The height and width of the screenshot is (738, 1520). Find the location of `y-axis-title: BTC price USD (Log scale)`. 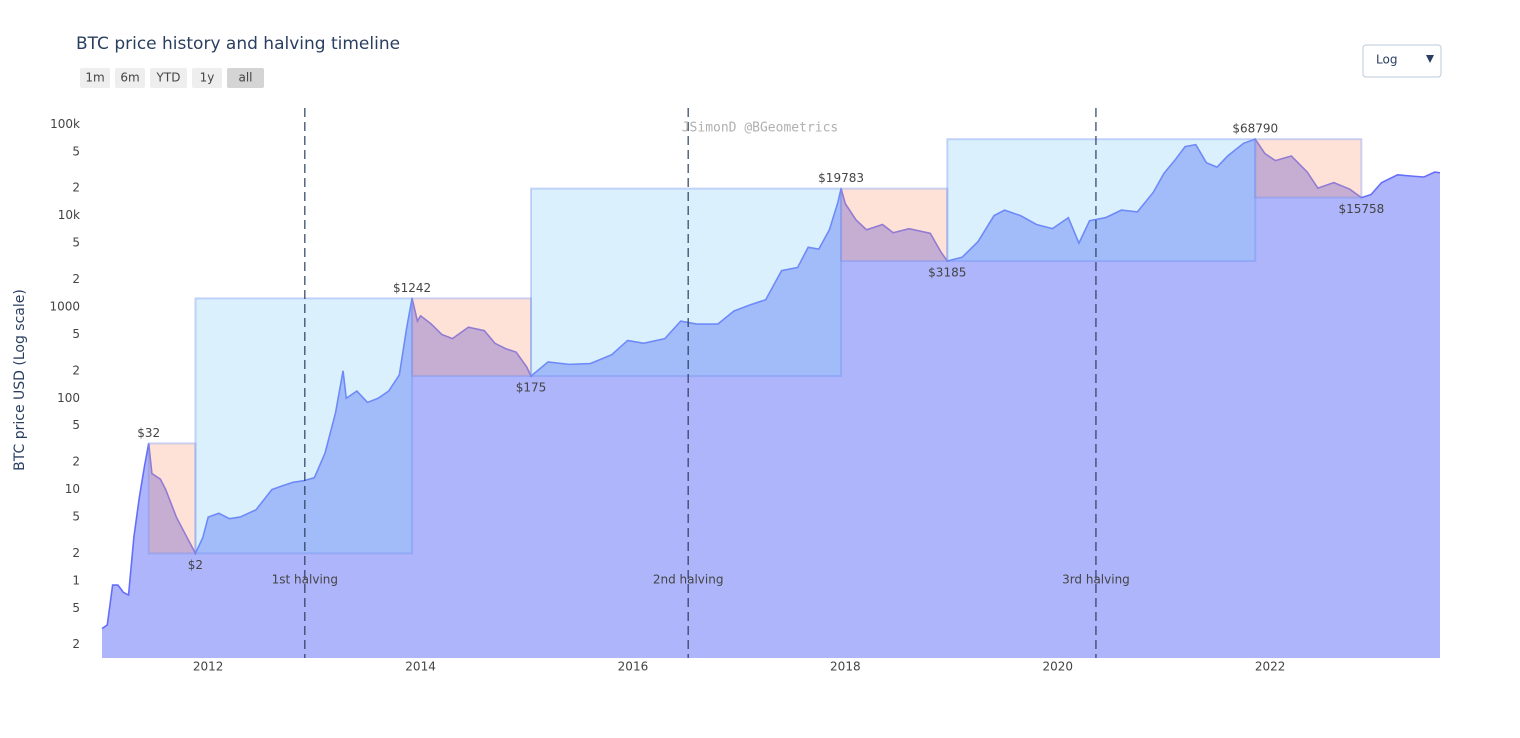

y-axis-title: BTC price USD (Log scale) is located at coordinates (20, 380).